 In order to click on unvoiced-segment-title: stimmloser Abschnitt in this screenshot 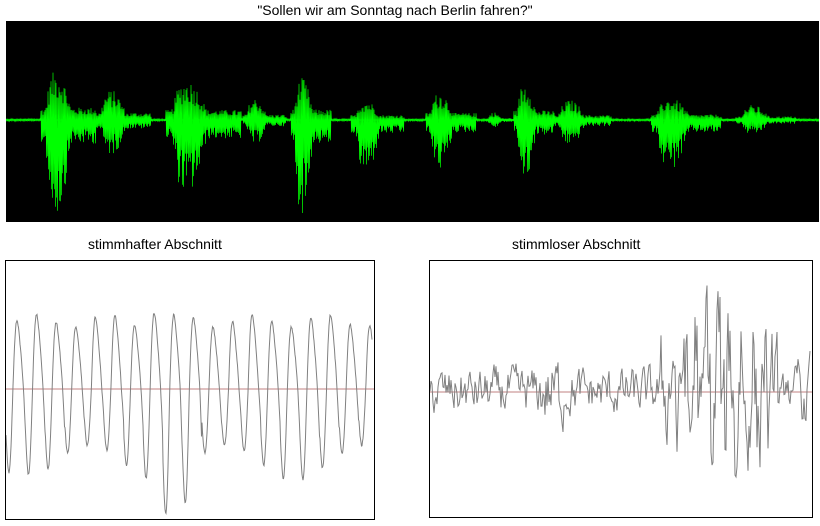, I will do `click(576, 244)`.